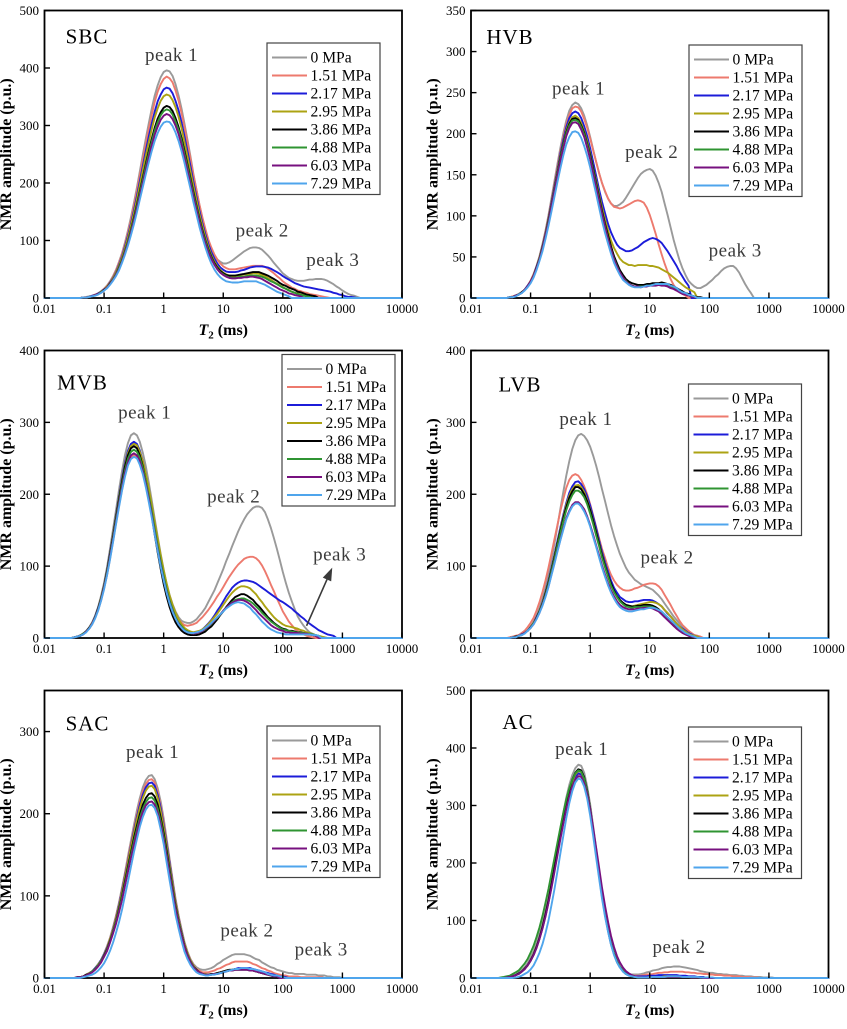 This screenshot has width=847, height=1029. What do you see at coordinates (456, 10) in the screenshot?
I see `y-tick-label: 350` at bounding box center [456, 10].